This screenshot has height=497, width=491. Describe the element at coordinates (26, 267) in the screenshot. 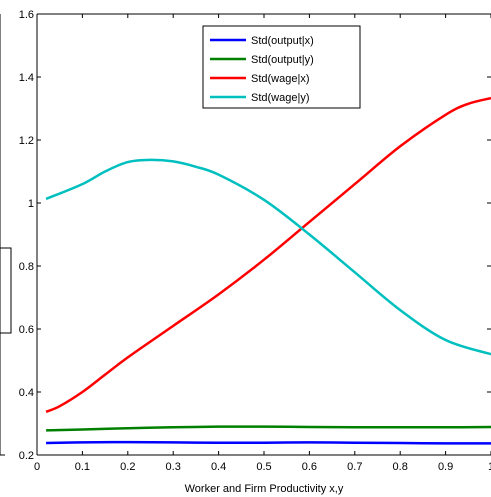

I see `y-tick-label: 0.8` at that location.